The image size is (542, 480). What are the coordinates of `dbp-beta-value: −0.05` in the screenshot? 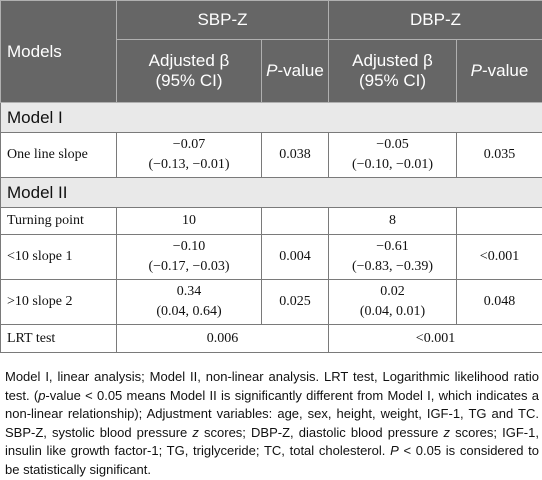 It's located at (392, 145).